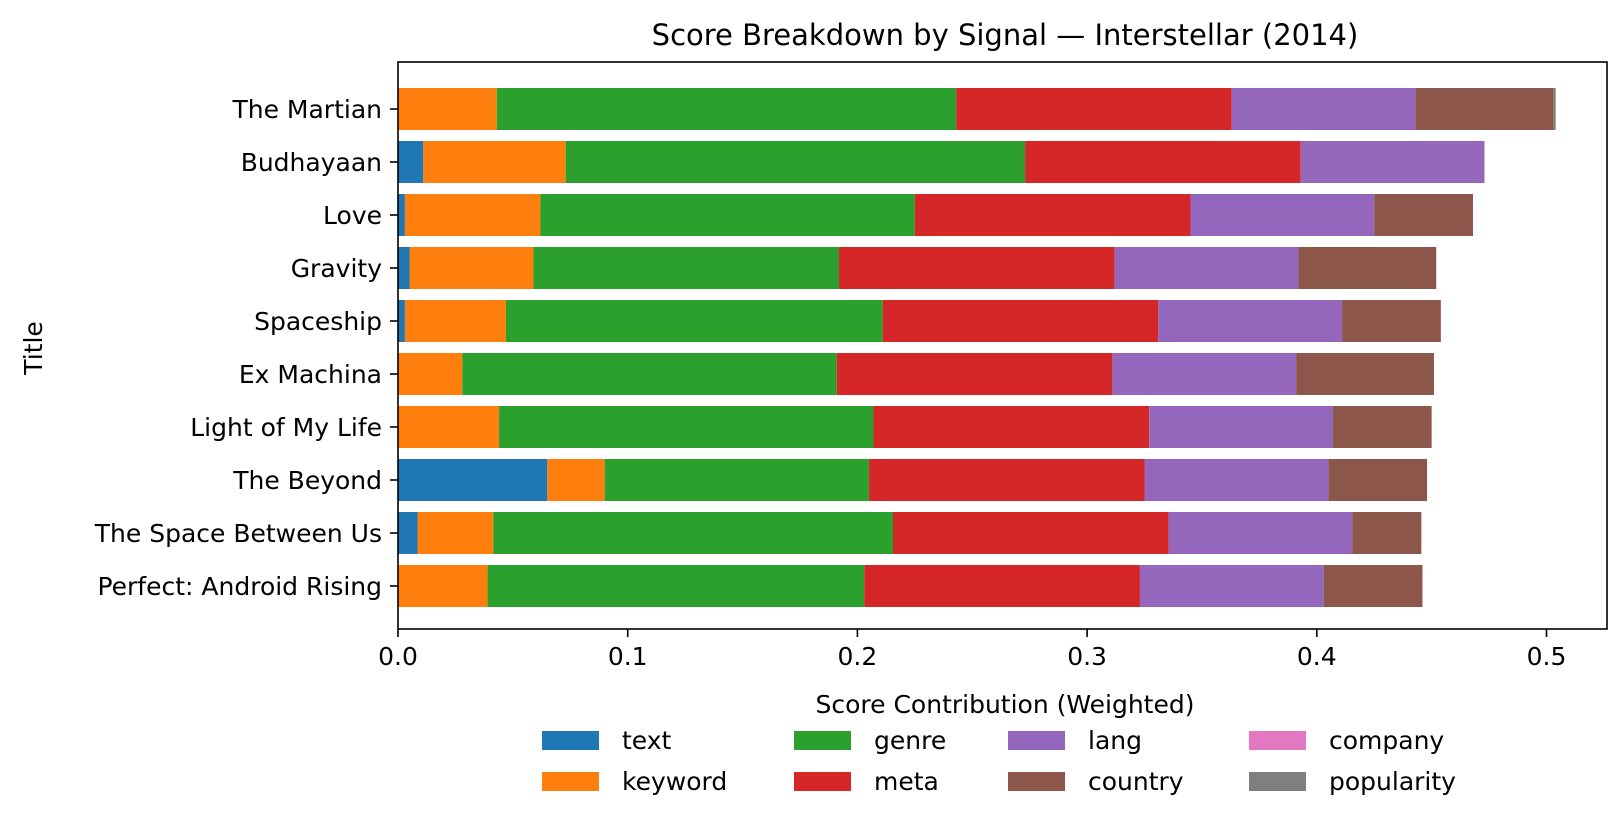 The width and height of the screenshot is (1623, 824). Describe the element at coordinates (1392, 781) in the screenshot. I see `legend-label-popularity: popularity` at that location.